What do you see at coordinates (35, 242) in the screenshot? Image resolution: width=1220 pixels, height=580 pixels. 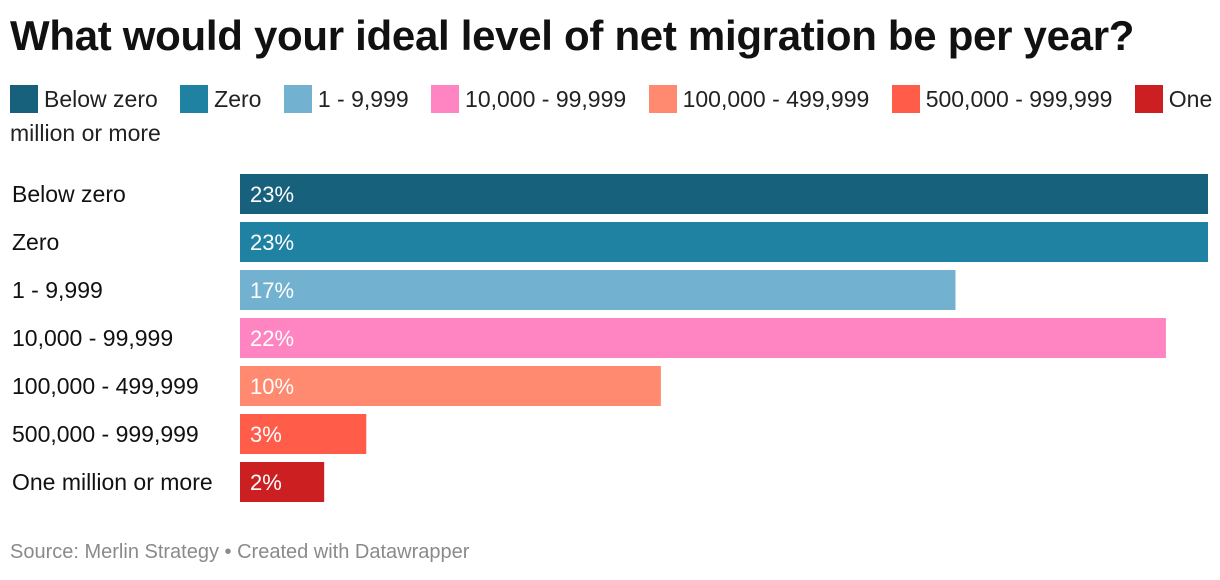 I see `category-label-zero: Zero` at bounding box center [35, 242].